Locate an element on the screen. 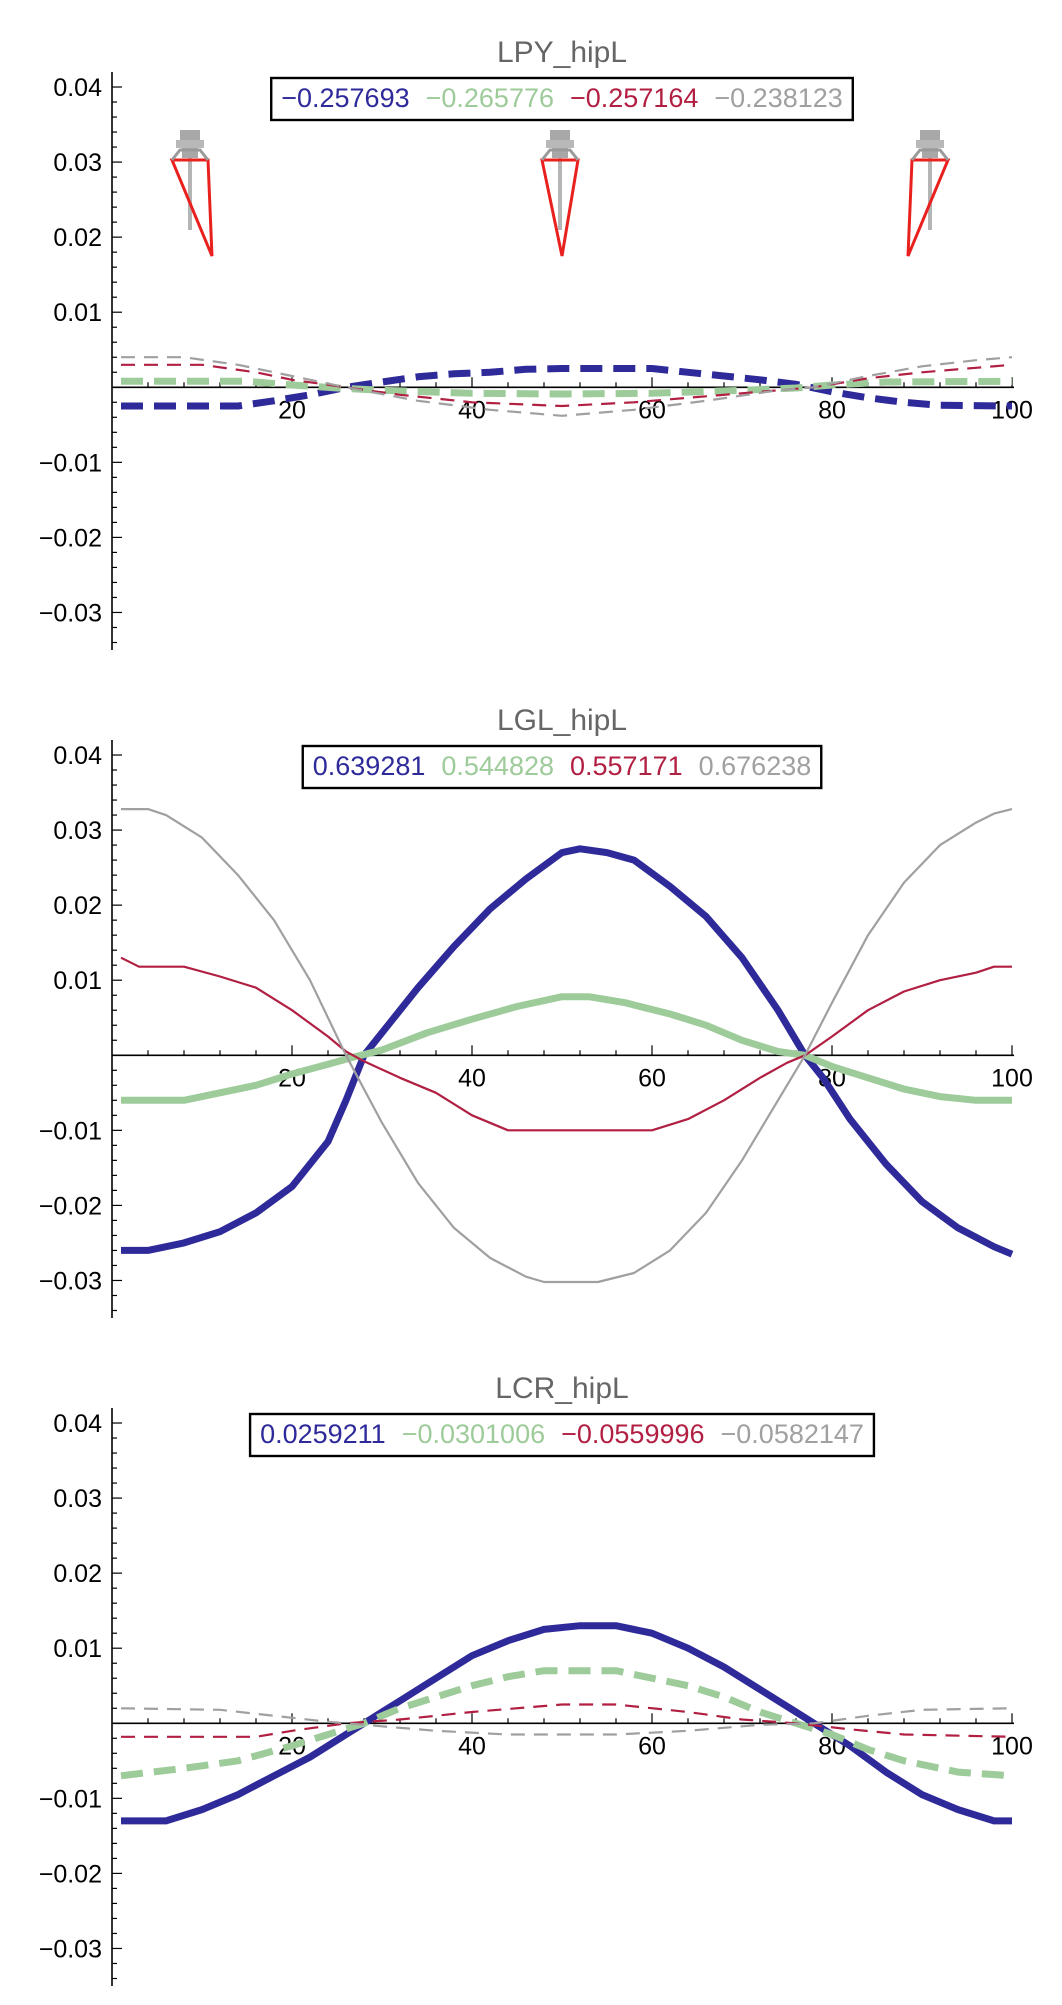  legend-entry: −0.265776 is located at coordinates (490, 98).